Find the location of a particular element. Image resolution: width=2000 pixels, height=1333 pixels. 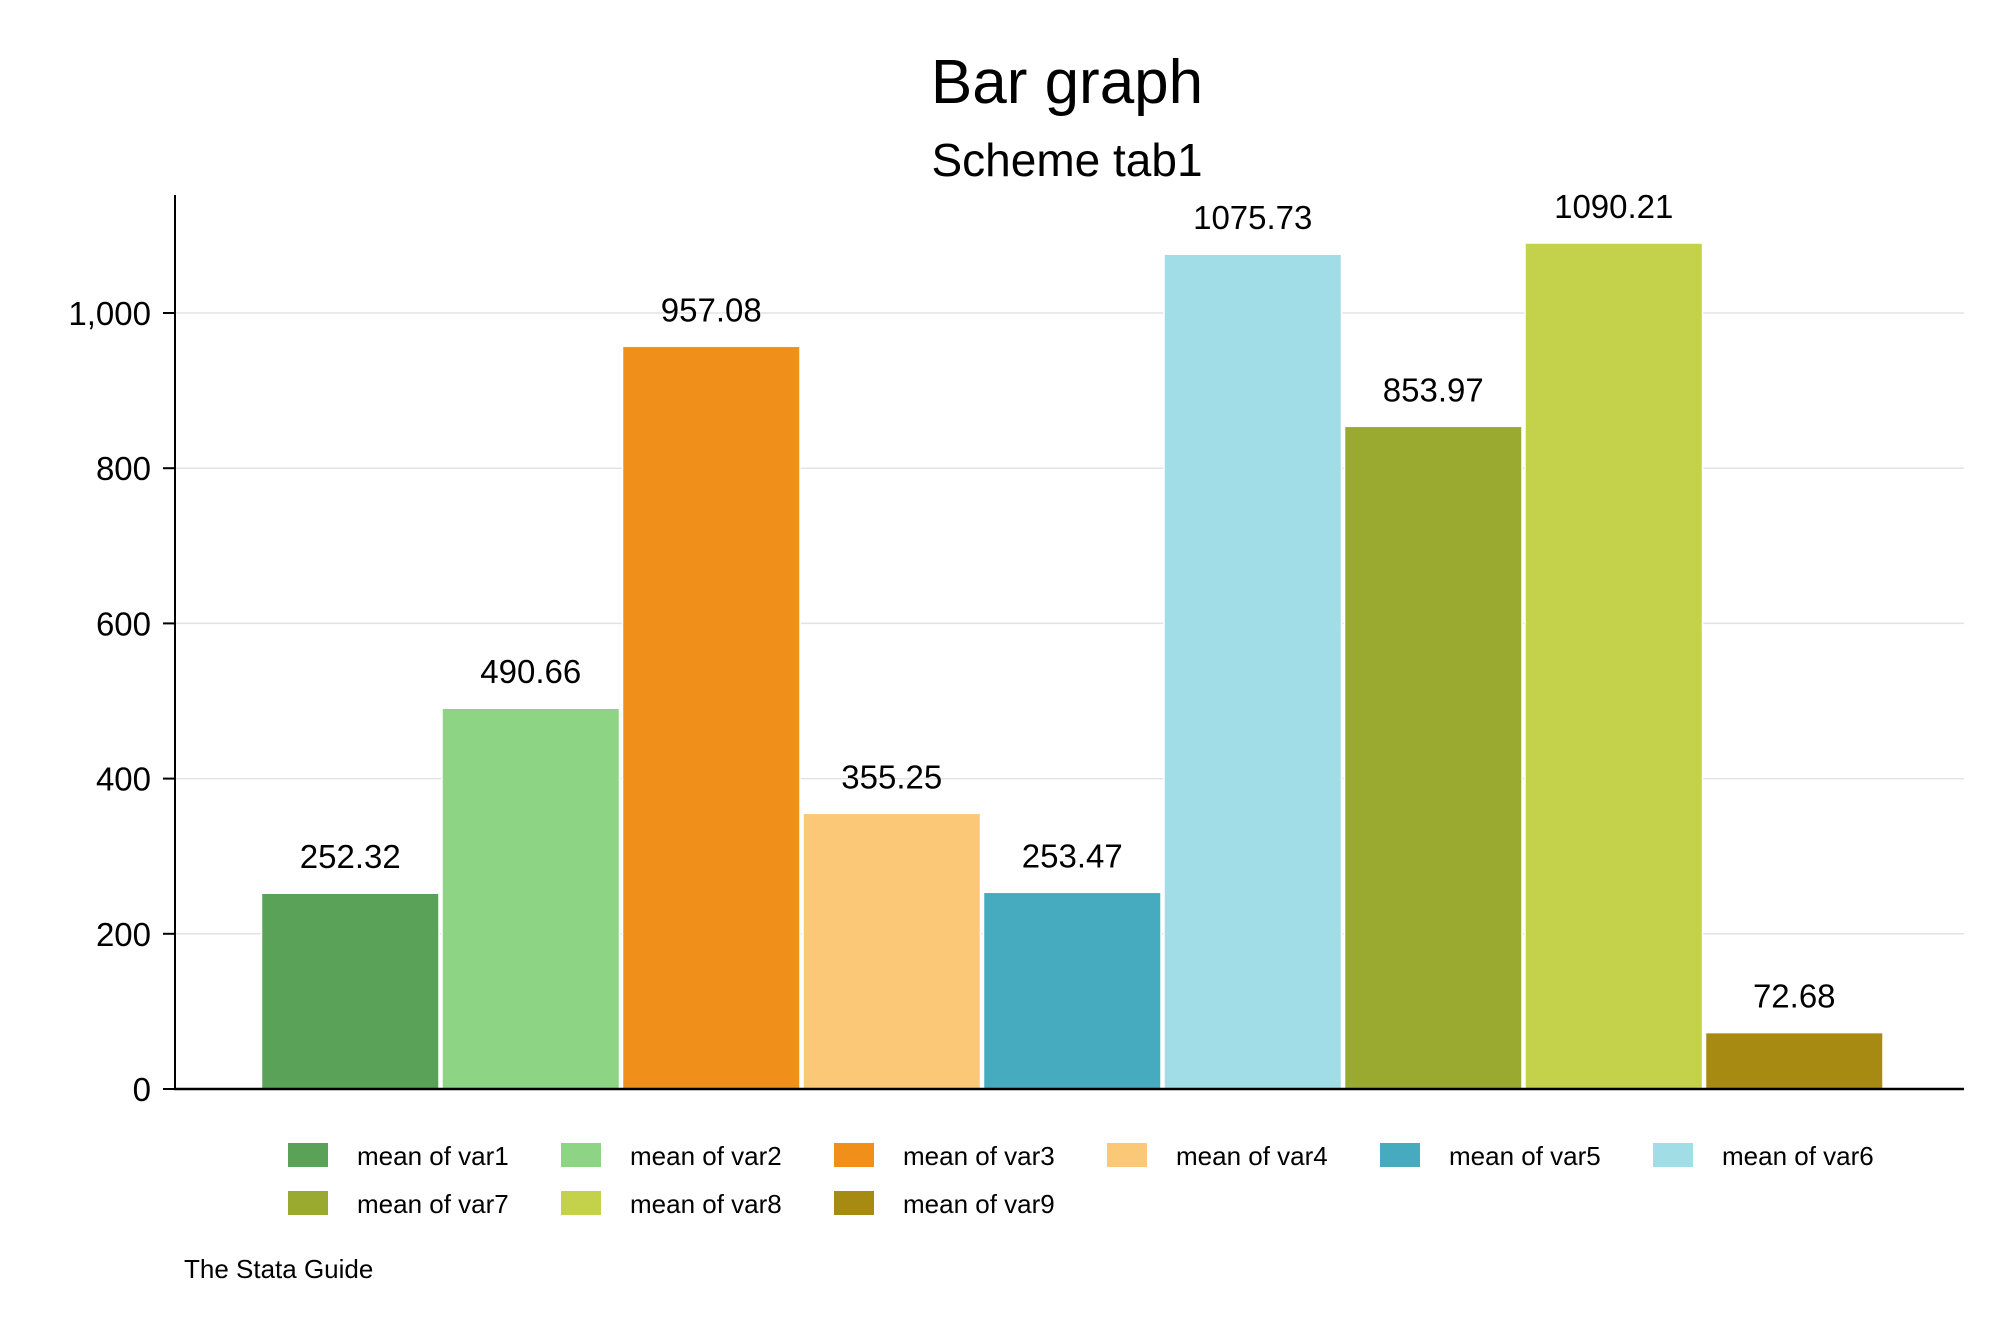

bar-value-label: 253.47 is located at coordinates (1072, 855).